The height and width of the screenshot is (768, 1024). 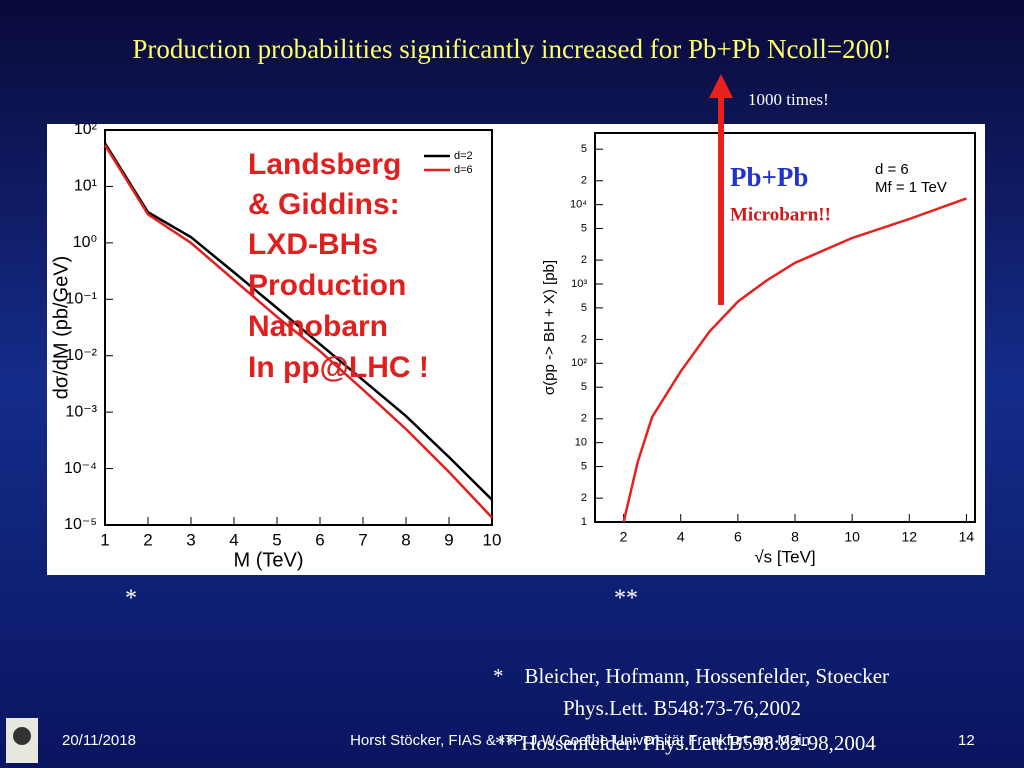 What do you see at coordinates (967, 537) in the screenshot?
I see `x-tick-label: 14` at bounding box center [967, 537].